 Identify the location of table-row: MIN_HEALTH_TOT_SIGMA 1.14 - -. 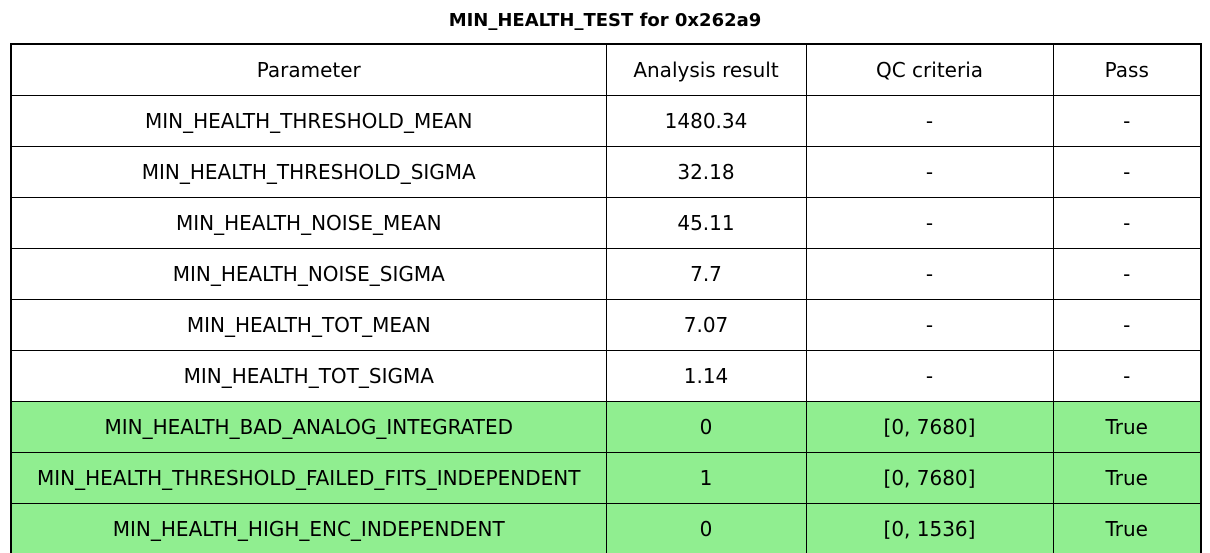
(606, 376).